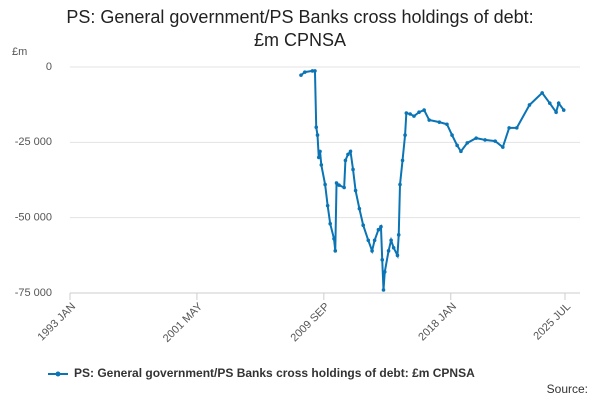 The height and width of the screenshot is (400, 600). Describe the element at coordinates (311, 323) in the screenshot. I see `x-tick-label: 2009 SEP` at that location.